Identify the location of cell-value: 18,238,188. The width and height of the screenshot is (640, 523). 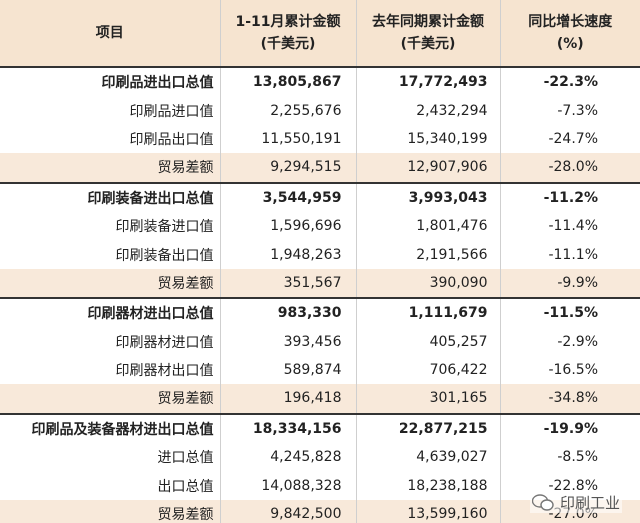
(427, 485).